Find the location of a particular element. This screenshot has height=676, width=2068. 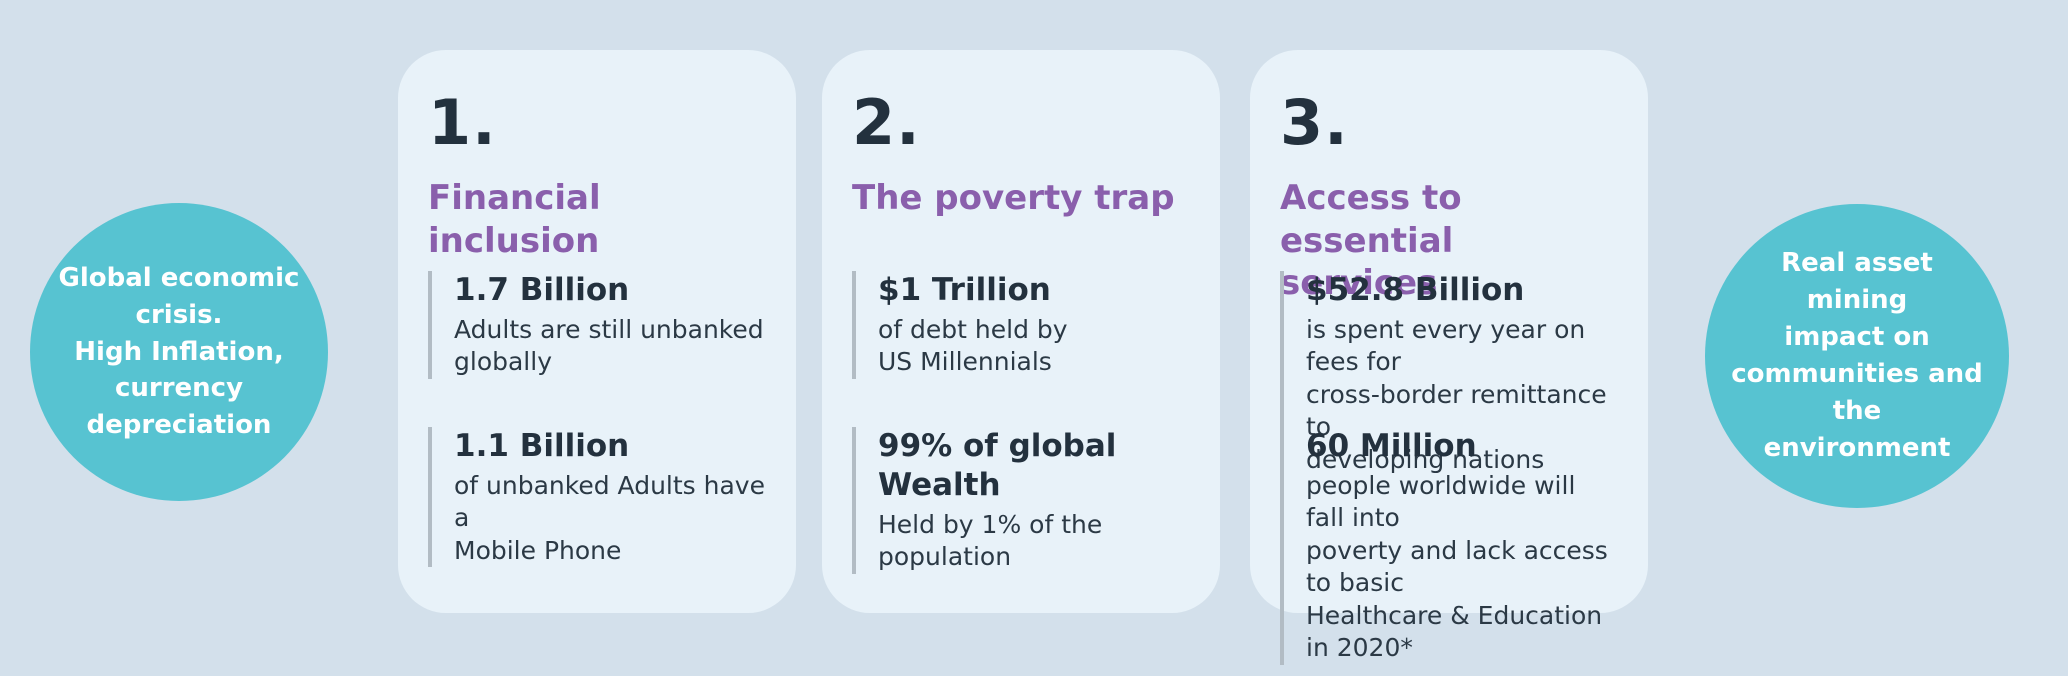

card-title-essential-services: Access to essential services is located at coordinates (1371, 241).